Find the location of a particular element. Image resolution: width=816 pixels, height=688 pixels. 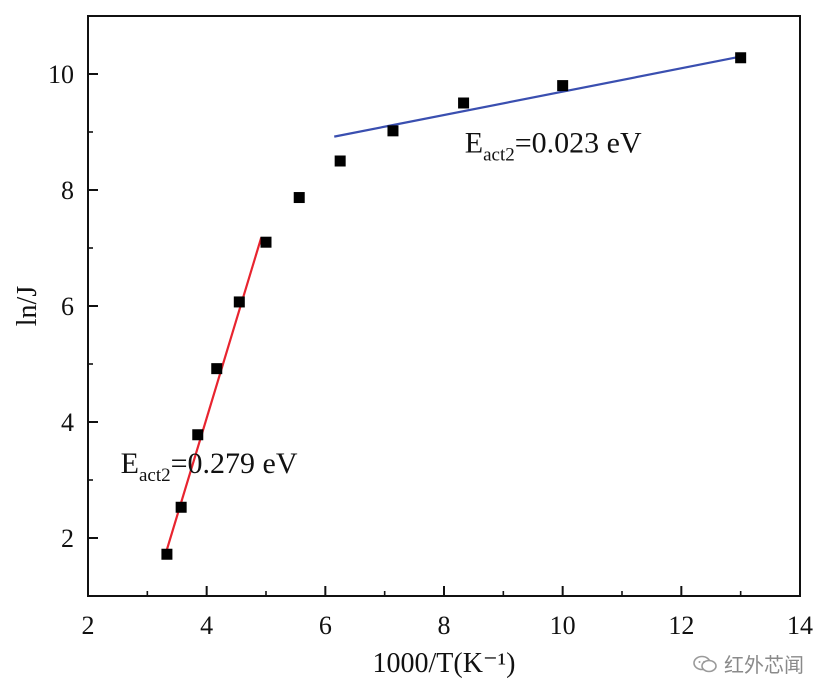

x-tick-label: 6 is located at coordinates (325, 625).